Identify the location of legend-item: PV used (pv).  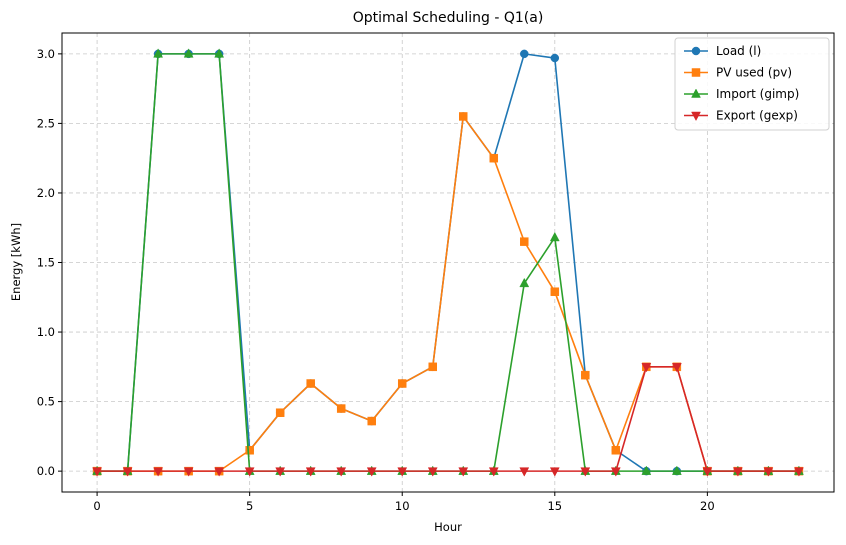
(738, 73).